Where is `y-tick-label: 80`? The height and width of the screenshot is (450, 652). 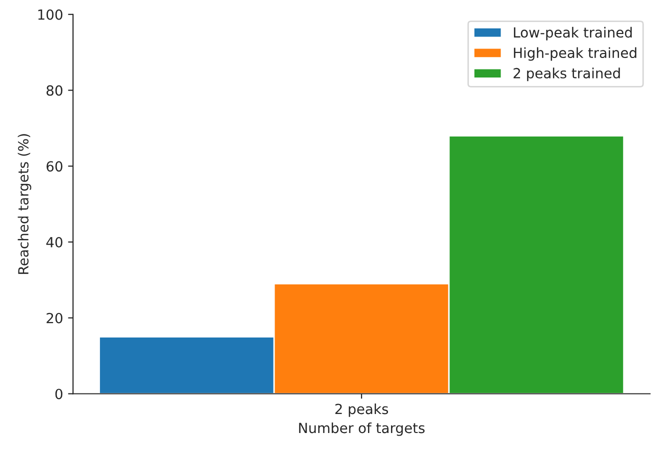
y-tick-label: 80 is located at coordinates (54, 90).